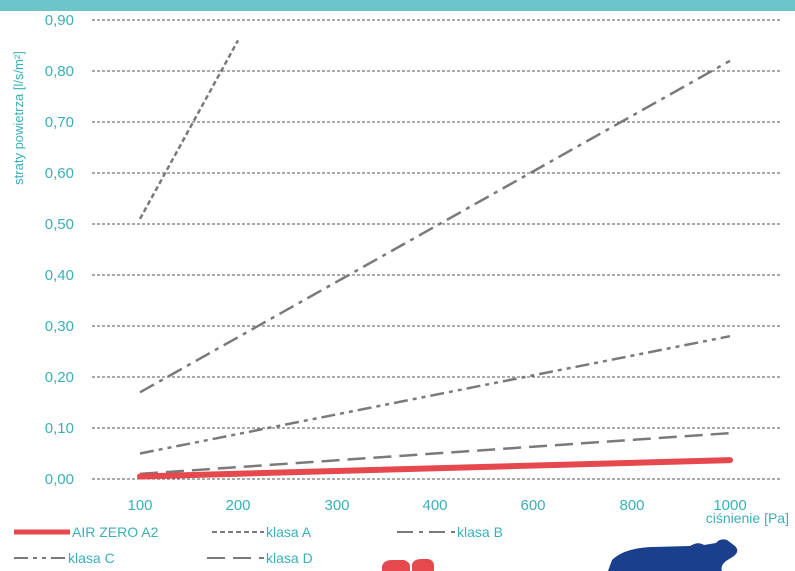 The image size is (795, 571). Describe the element at coordinates (59, 326) in the screenshot. I see `y-tick-label: 0,30` at that location.